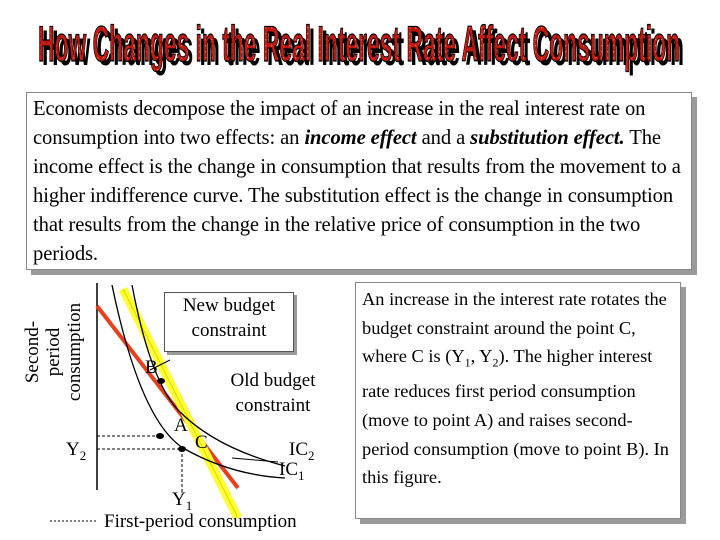  Describe the element at coordinates (76, 451) in the screenshot. I see `y2-label: Y2` at that location.